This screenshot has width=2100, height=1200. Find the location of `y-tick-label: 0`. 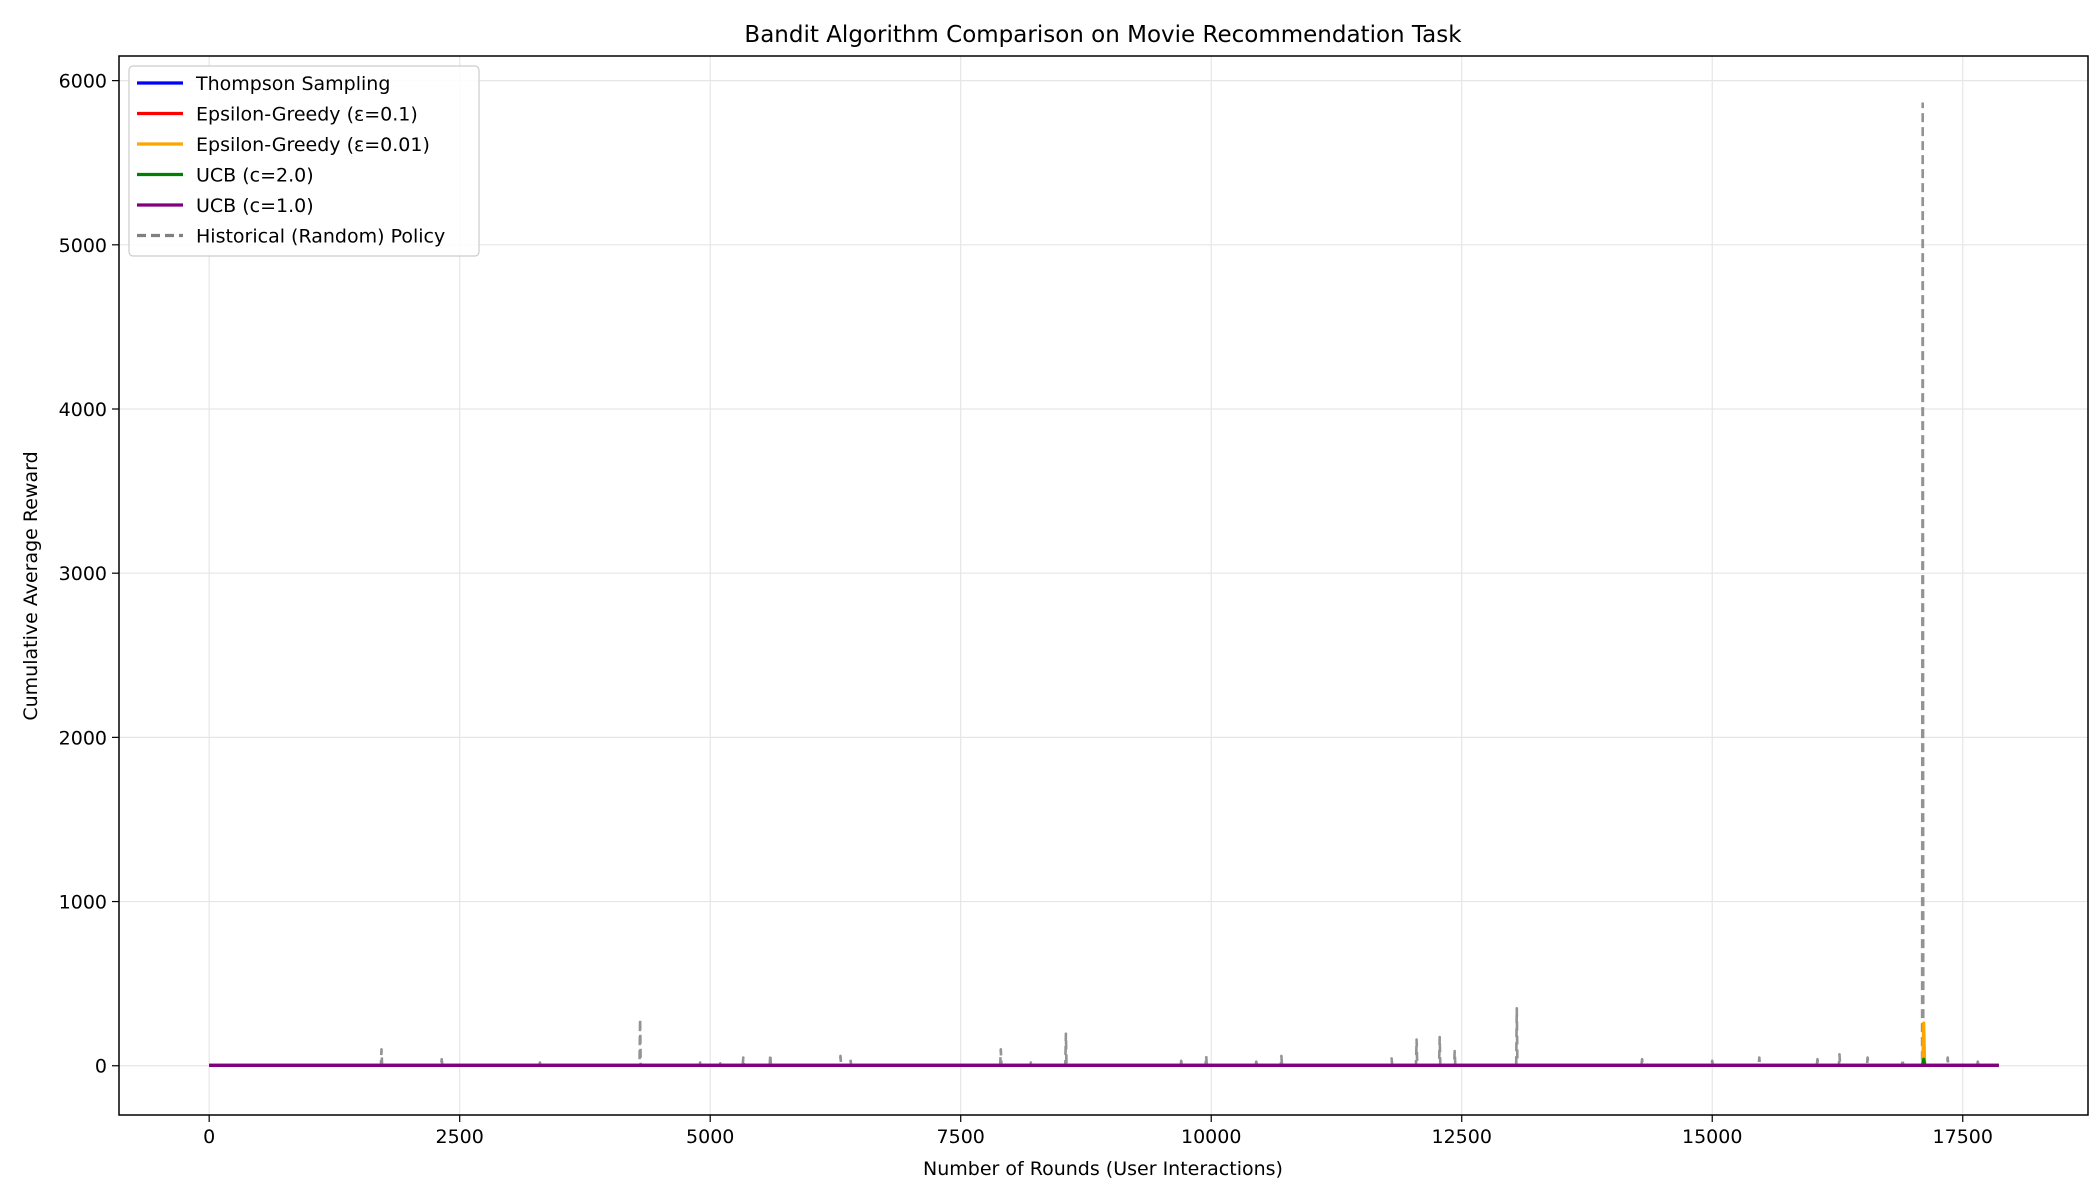

y-tick-label: 0 is located at coordinates (101, 1067).